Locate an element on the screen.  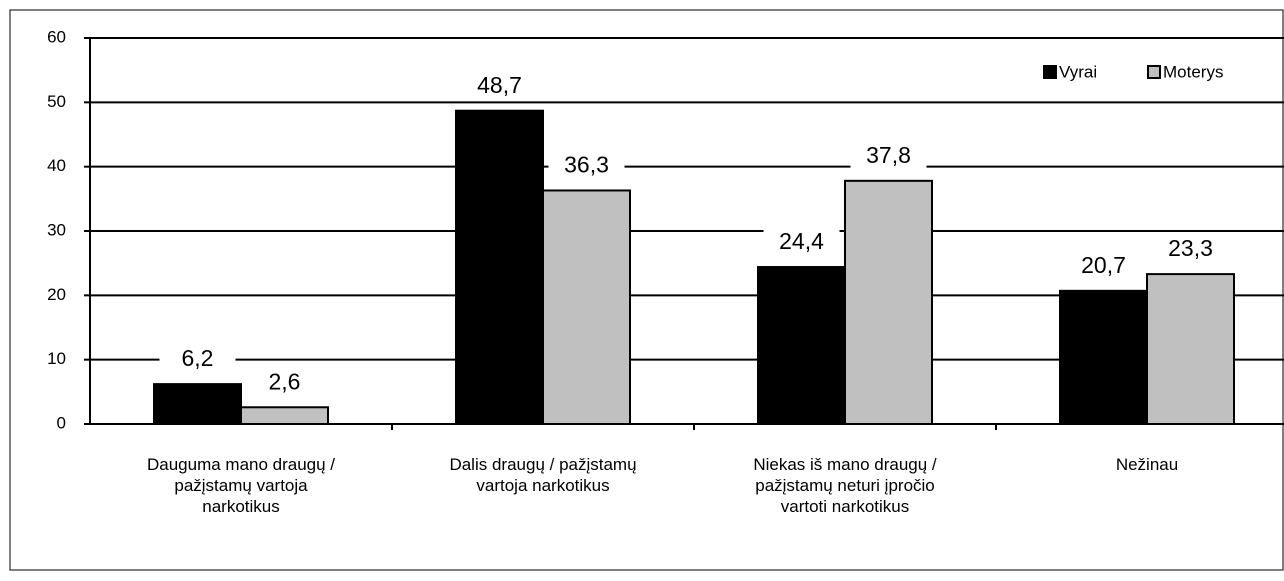
x-tick-label-line: pažįstamų neturi įpročio is located at coordinates (845, 485).